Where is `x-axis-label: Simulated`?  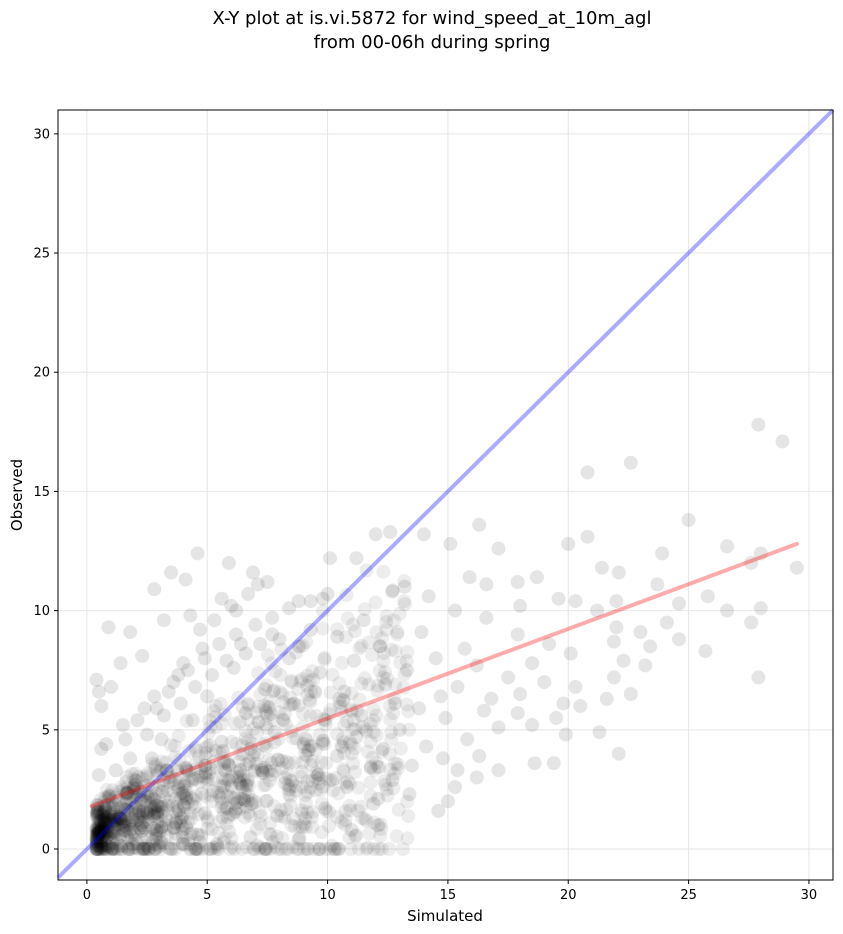
x-axis-label: Simulated is located at coordinates (445, 916).